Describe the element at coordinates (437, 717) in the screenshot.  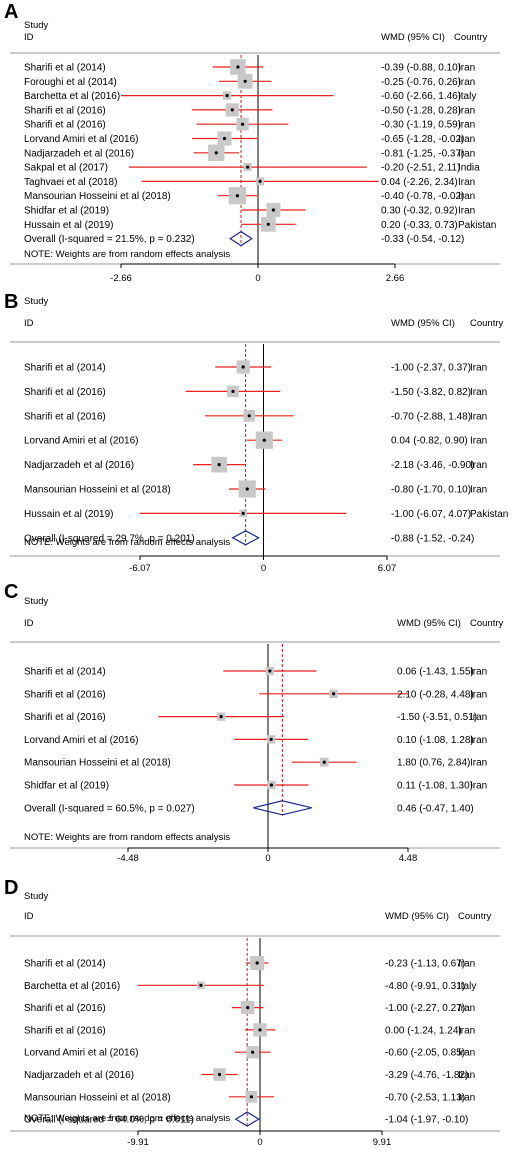
I see `ci-text: -1.50 (-3.51, 0.51)` at that location.